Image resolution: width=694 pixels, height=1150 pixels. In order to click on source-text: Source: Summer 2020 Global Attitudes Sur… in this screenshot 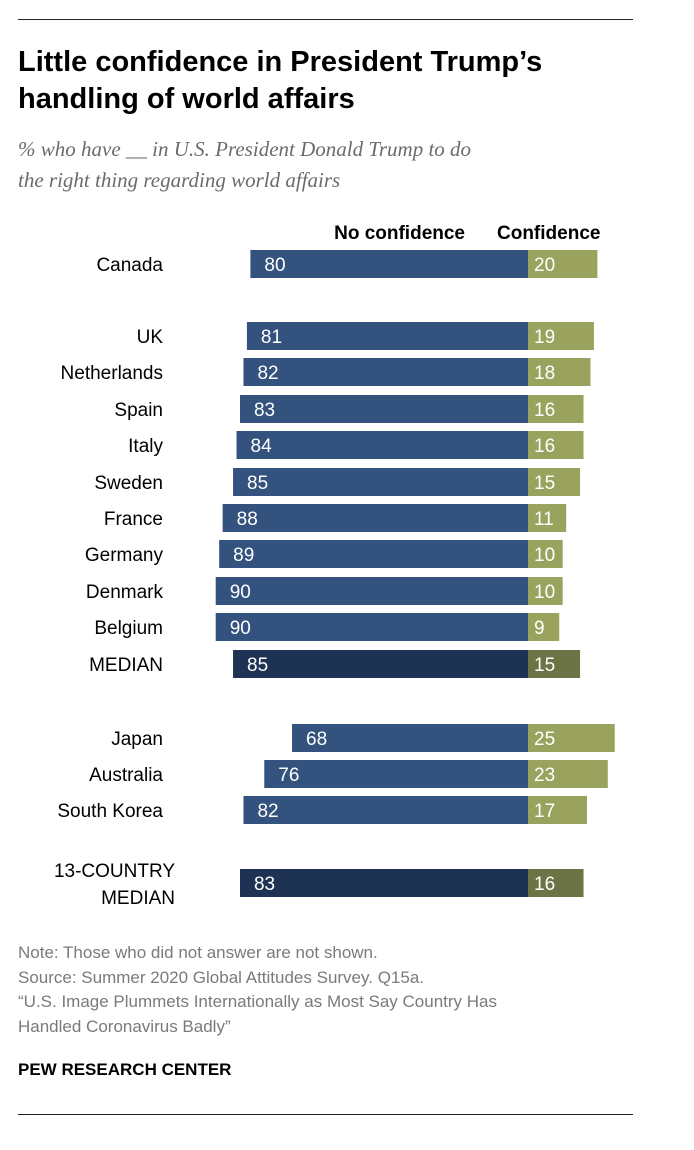, I will do `click(221, 977)`.